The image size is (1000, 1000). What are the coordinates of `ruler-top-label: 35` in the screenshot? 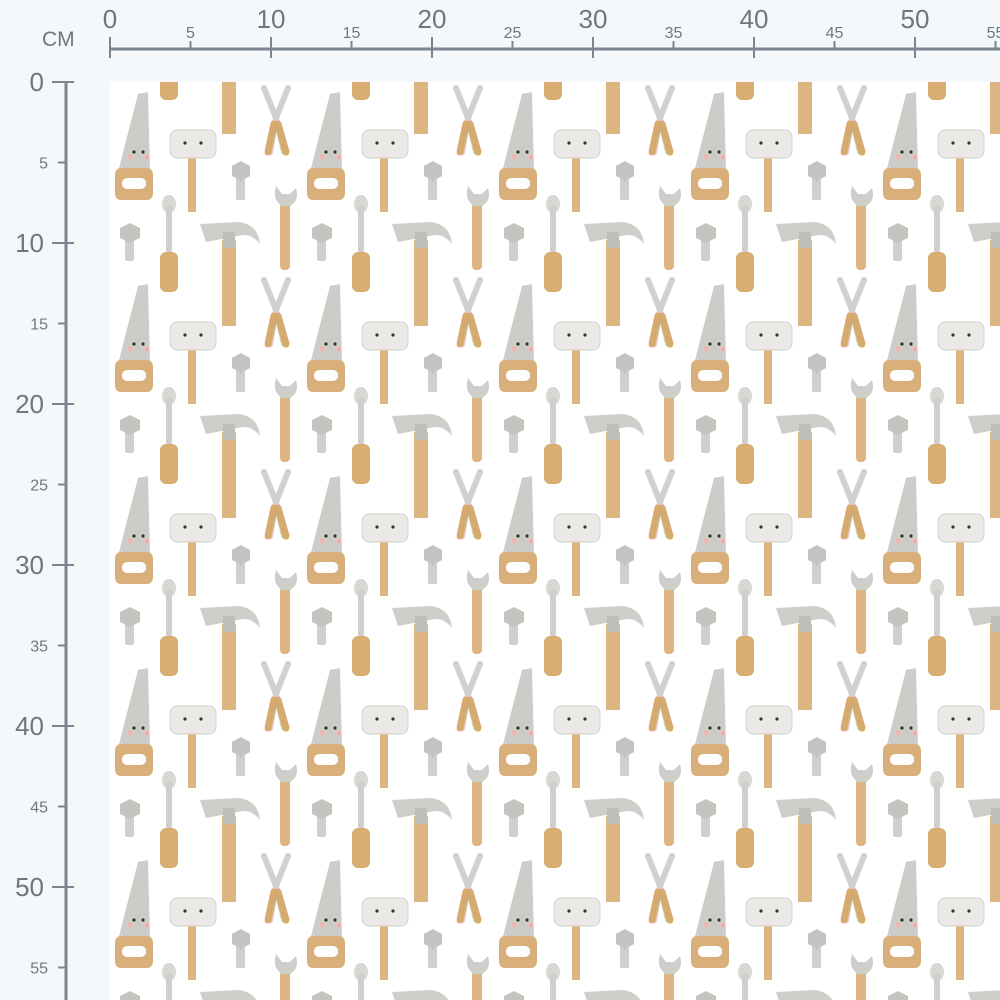 It's located at (674, 33).